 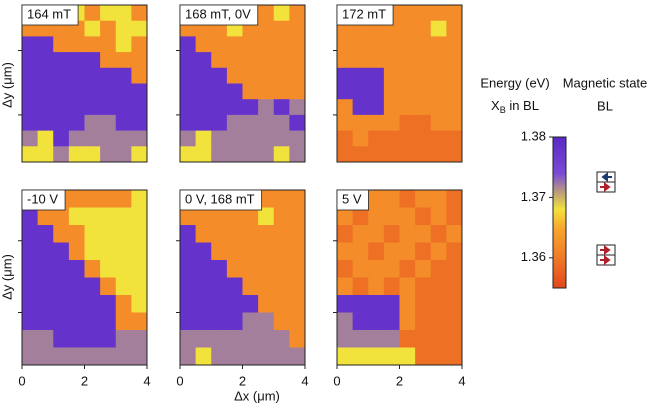 What do you see at coordinates (515, 106) in the screenshot?
I see `colorbar-subtitle: XB in BL` at bounding box center [515, 106].